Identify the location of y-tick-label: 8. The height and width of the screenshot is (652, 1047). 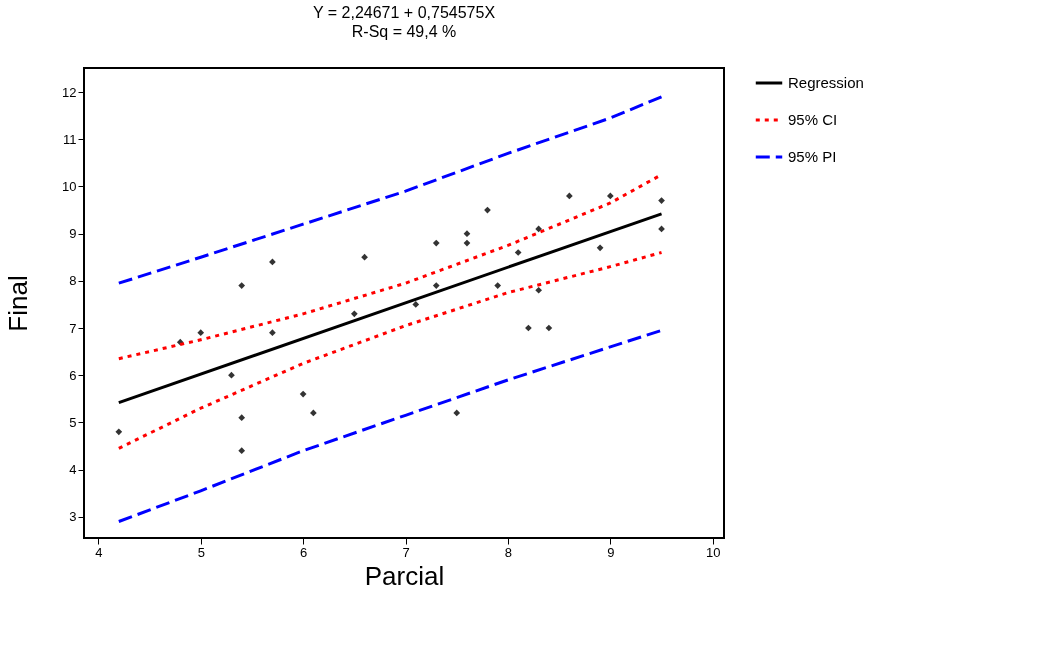
(73, 281).